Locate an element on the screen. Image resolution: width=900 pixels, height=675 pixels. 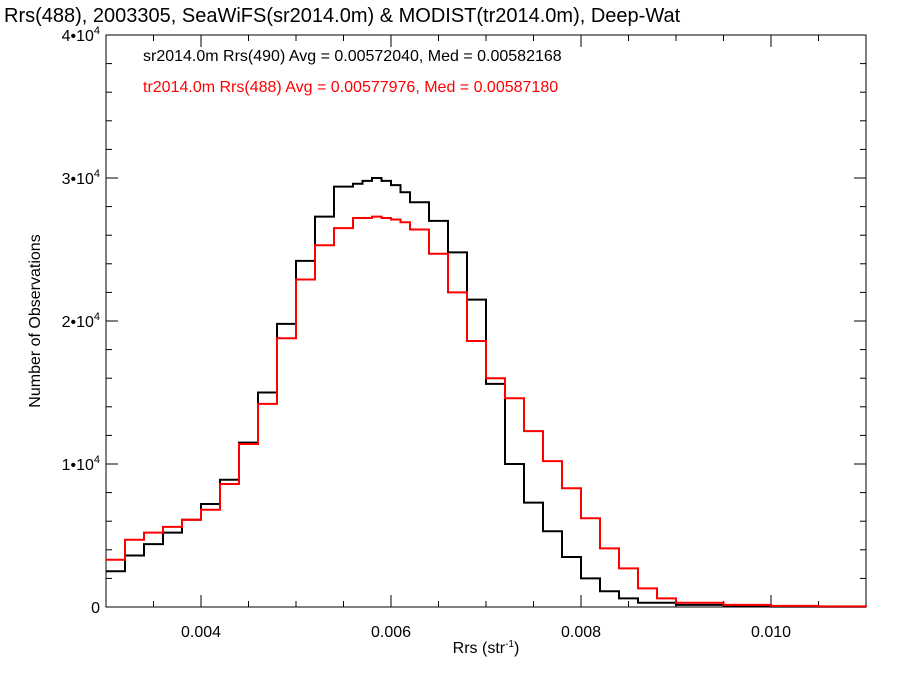
x-tick-label: 0.008 is located at coordinates (581, 632).